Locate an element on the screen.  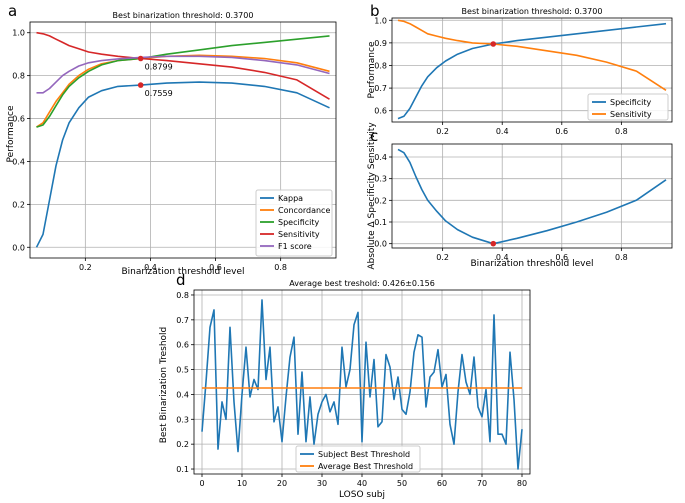
marker-label: 0.7559 is located at coordinates (159, 93).